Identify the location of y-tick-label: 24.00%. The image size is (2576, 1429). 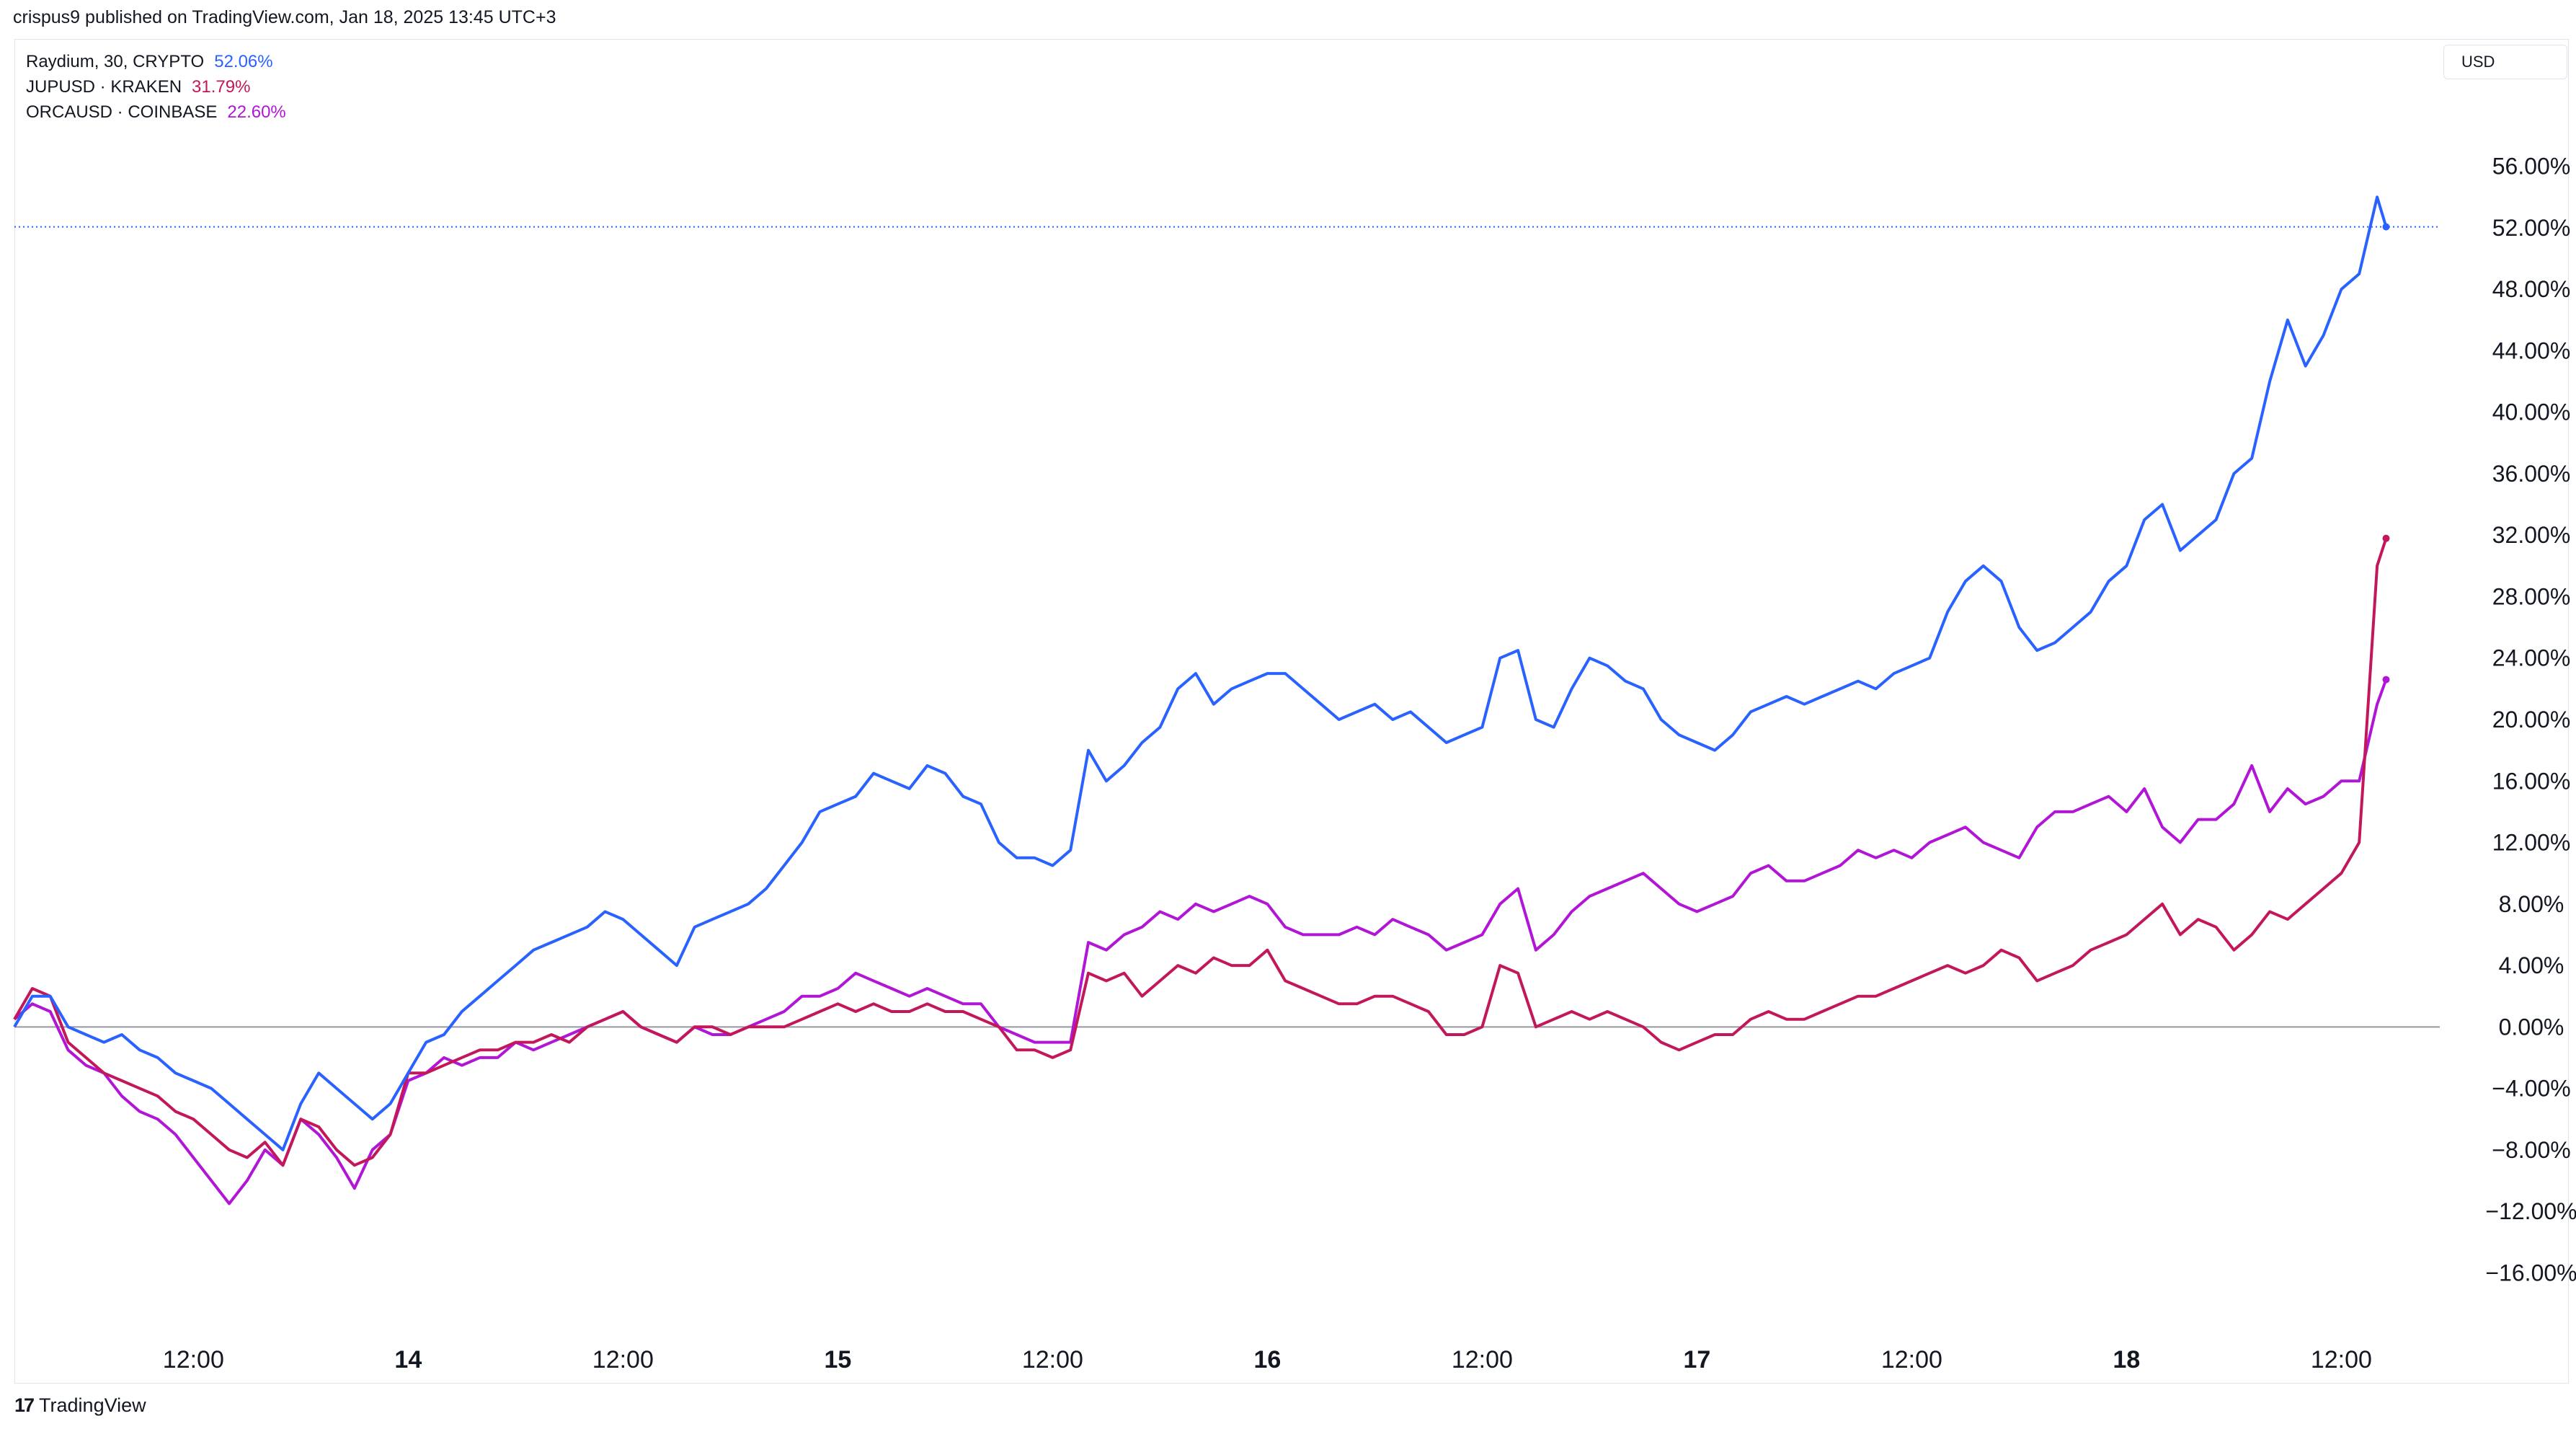
(2531, 658).